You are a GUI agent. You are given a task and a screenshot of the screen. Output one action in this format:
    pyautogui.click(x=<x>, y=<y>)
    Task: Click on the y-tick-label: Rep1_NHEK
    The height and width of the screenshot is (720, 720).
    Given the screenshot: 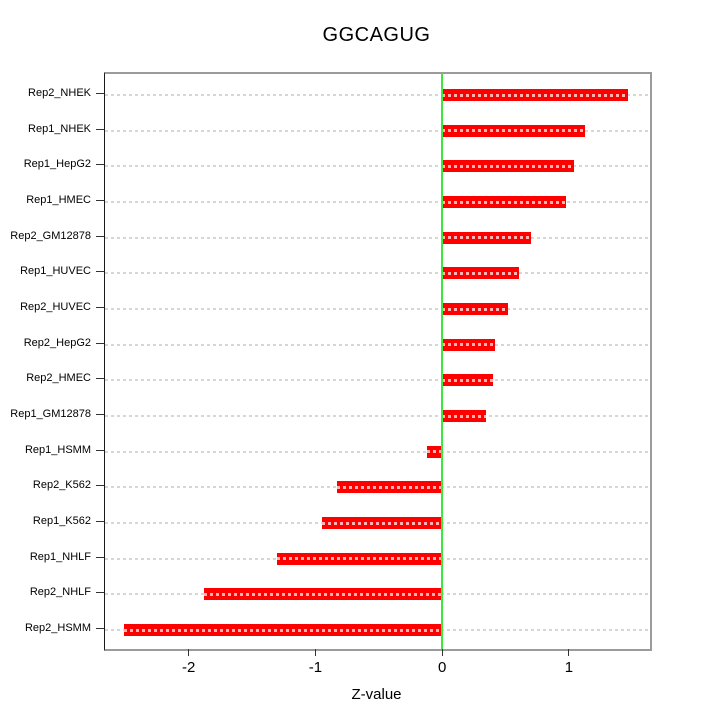 What is the action you would take?
    pyautogui.click(x=59, y=128)
    